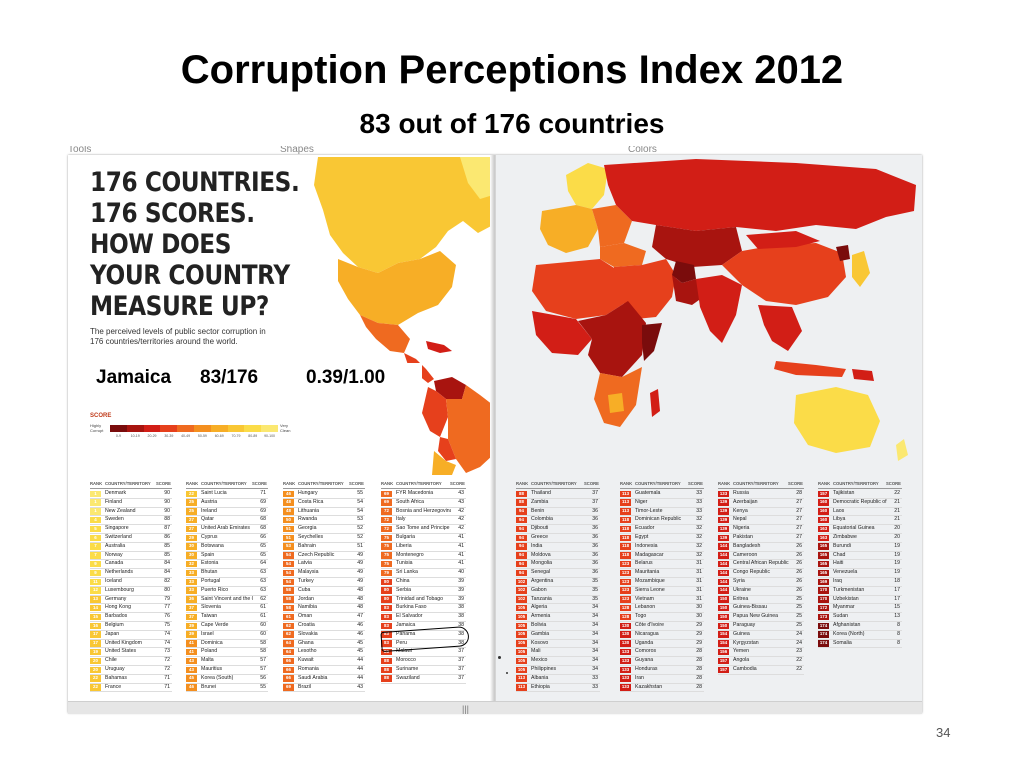  I want to click on scroll-grip-icon: |||, so click(466, 709).